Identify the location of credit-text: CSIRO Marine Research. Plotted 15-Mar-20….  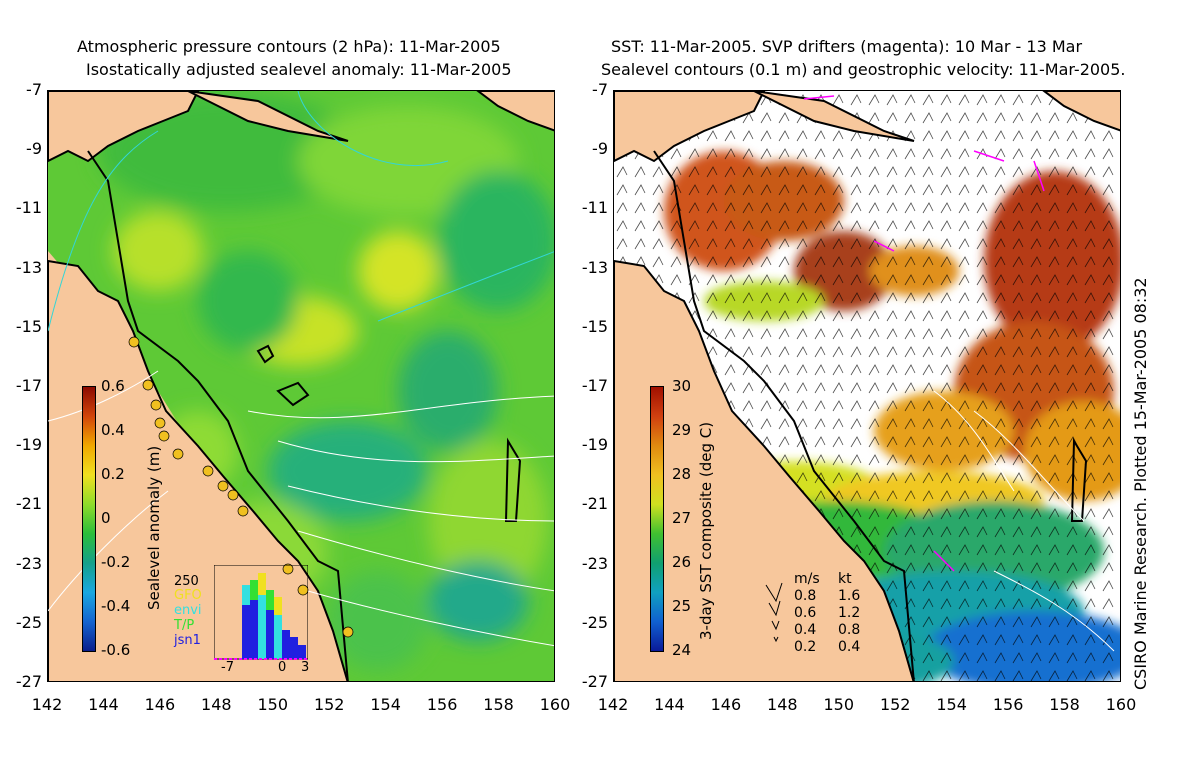
(1140, 483).